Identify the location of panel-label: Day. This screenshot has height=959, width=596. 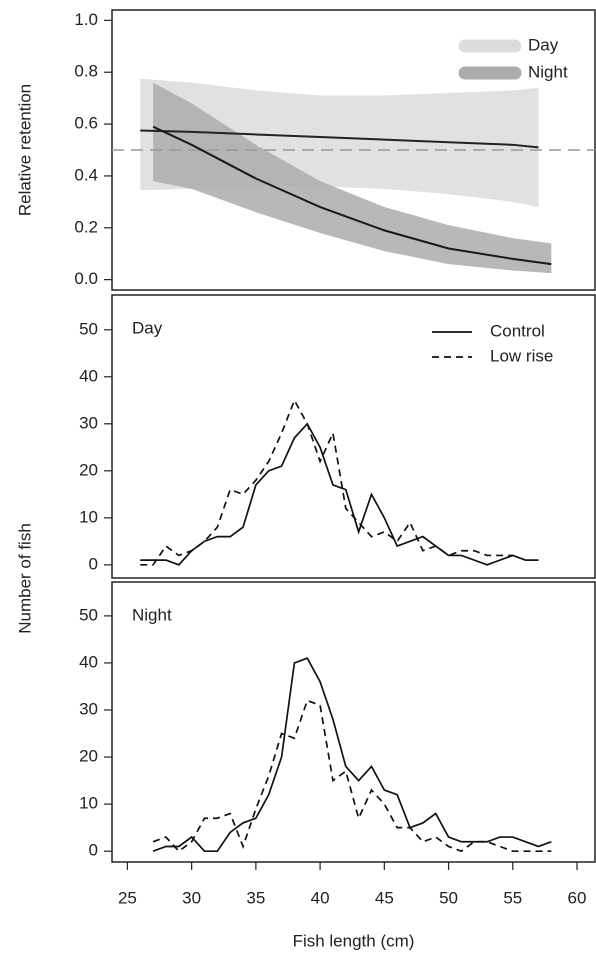
(147, 327).